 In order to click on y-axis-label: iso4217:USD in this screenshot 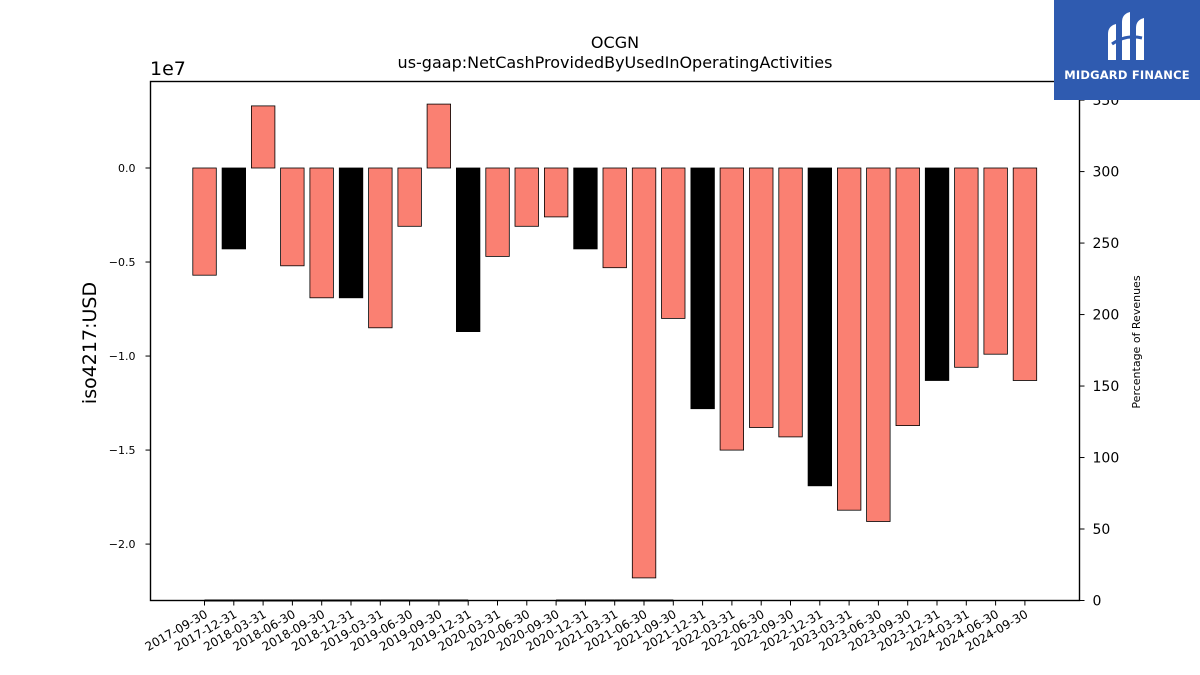, I will do `click(90, 343)`.